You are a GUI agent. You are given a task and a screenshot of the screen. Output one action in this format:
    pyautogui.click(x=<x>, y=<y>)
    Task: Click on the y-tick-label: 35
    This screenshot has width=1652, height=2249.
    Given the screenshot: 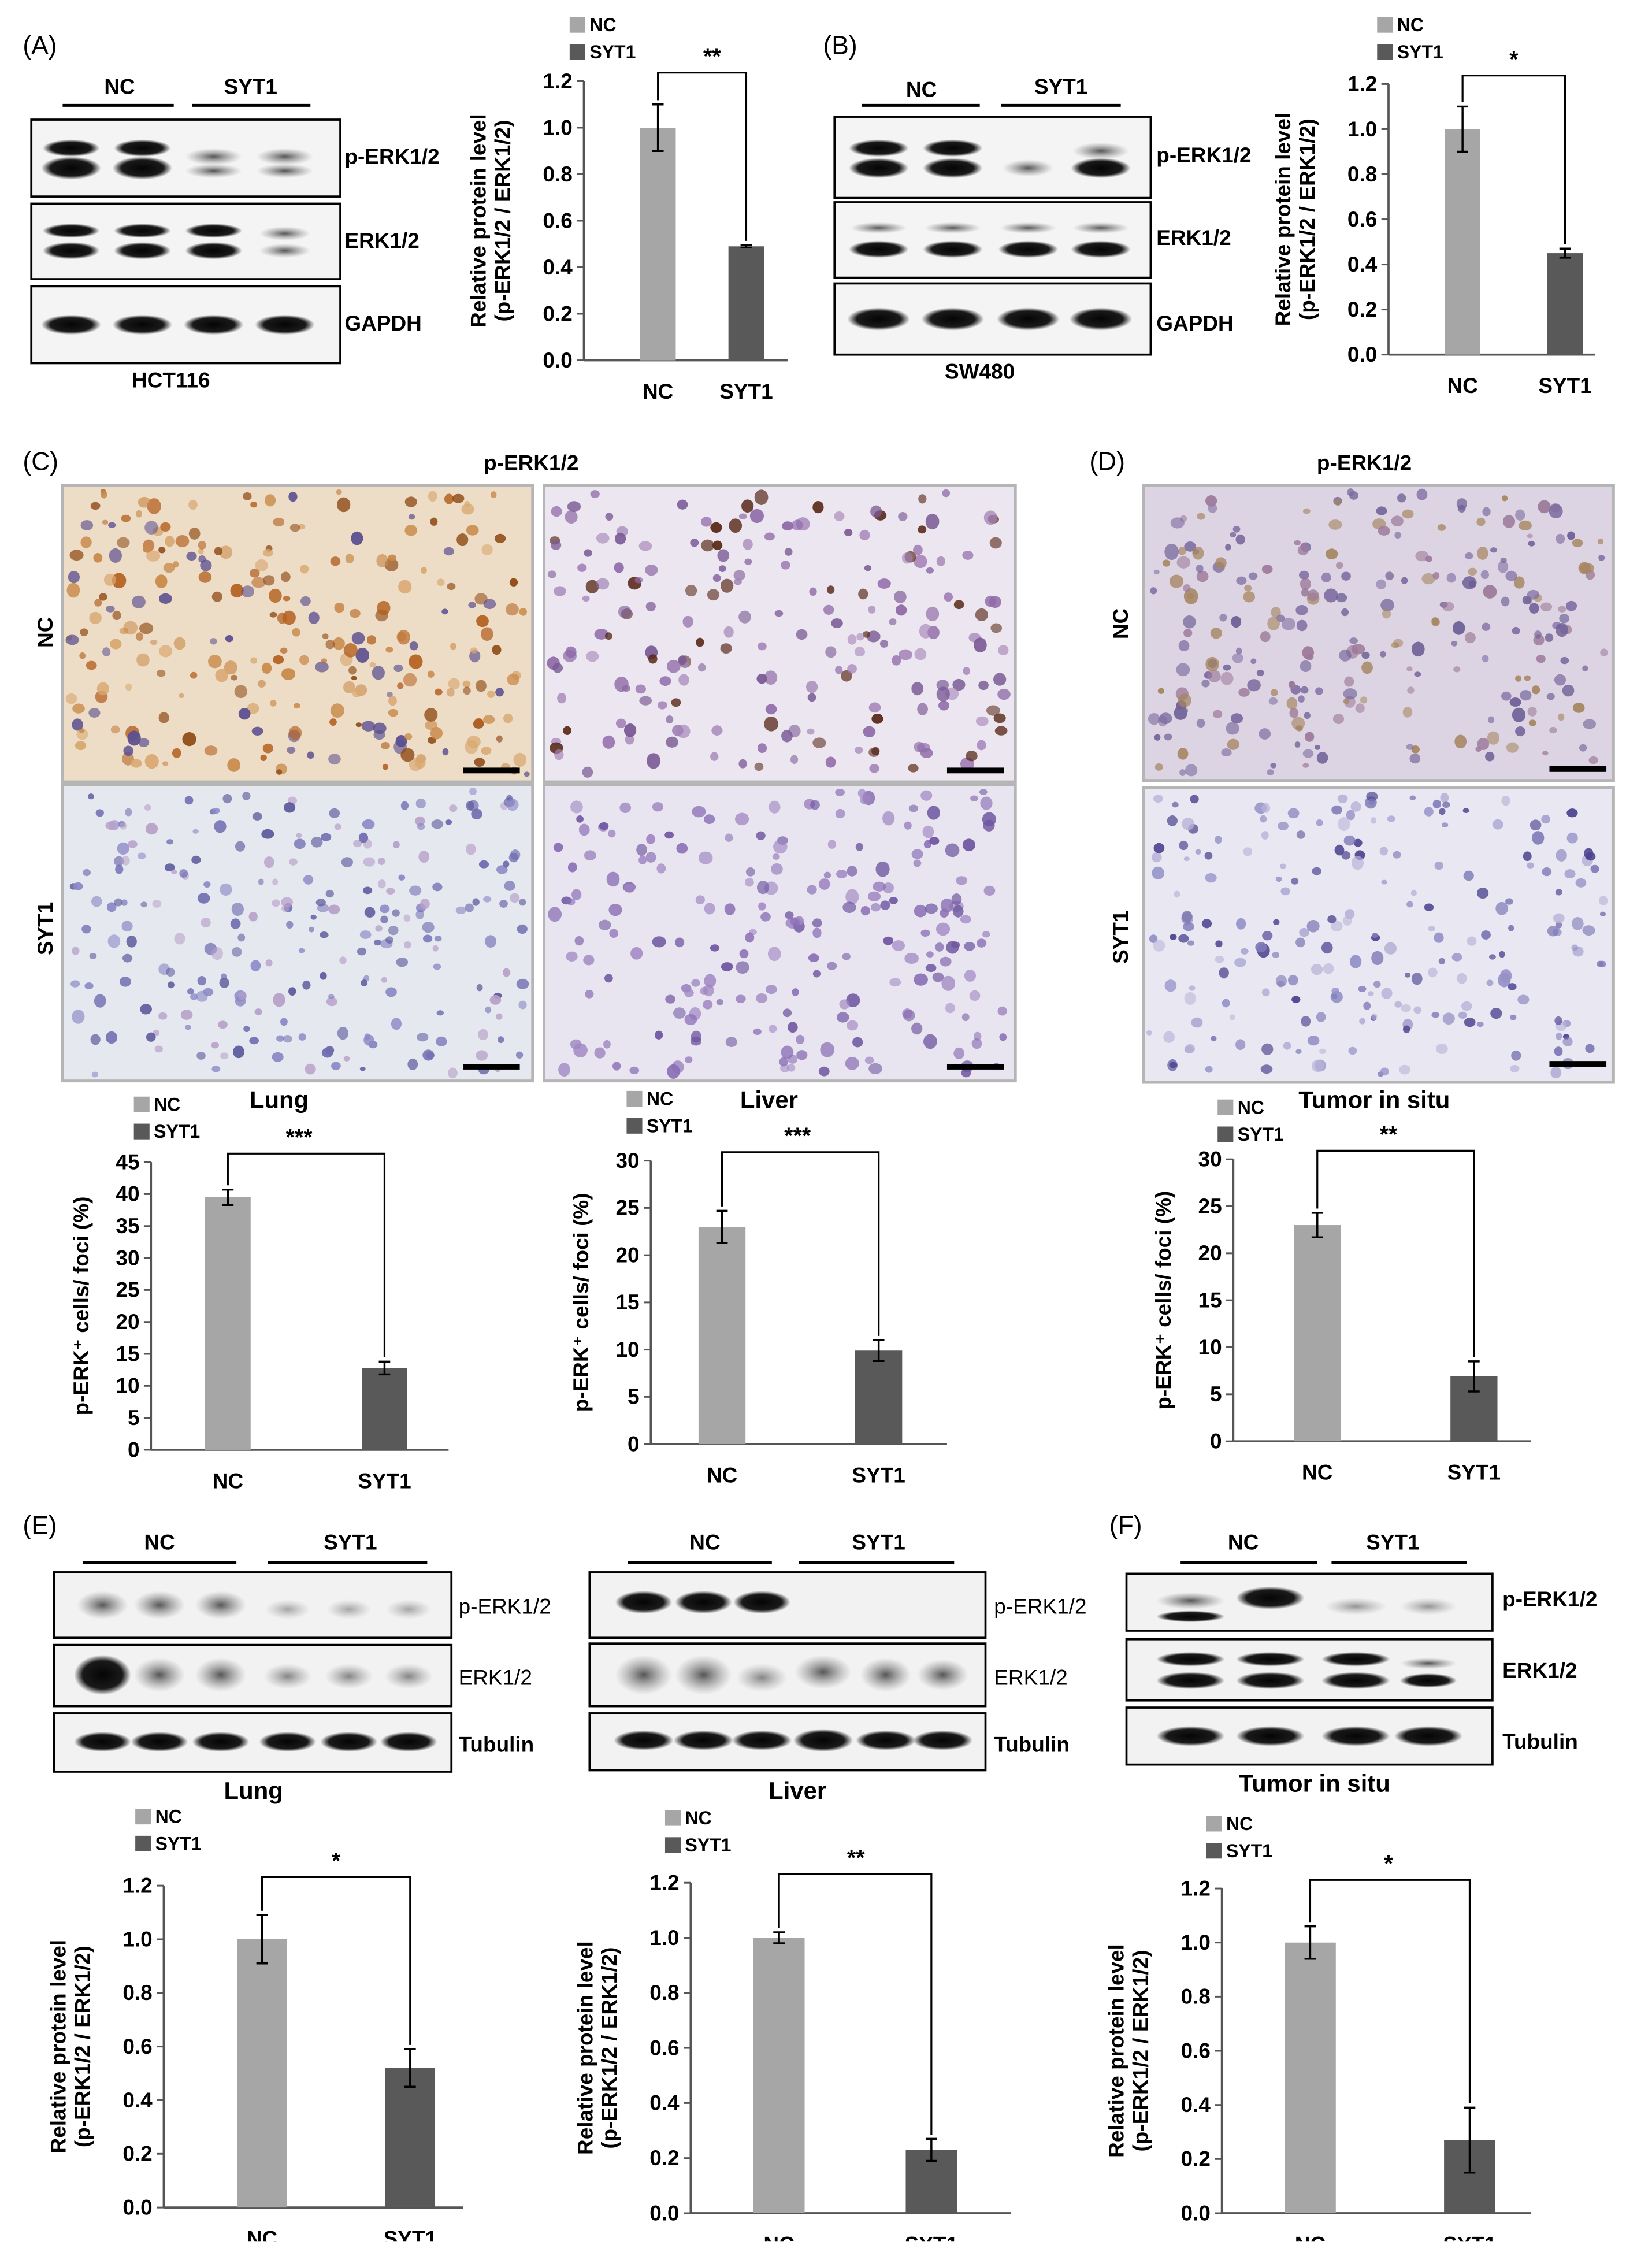 What is the action you would take?
    pyautogui.click(x=127, y=1226)
    